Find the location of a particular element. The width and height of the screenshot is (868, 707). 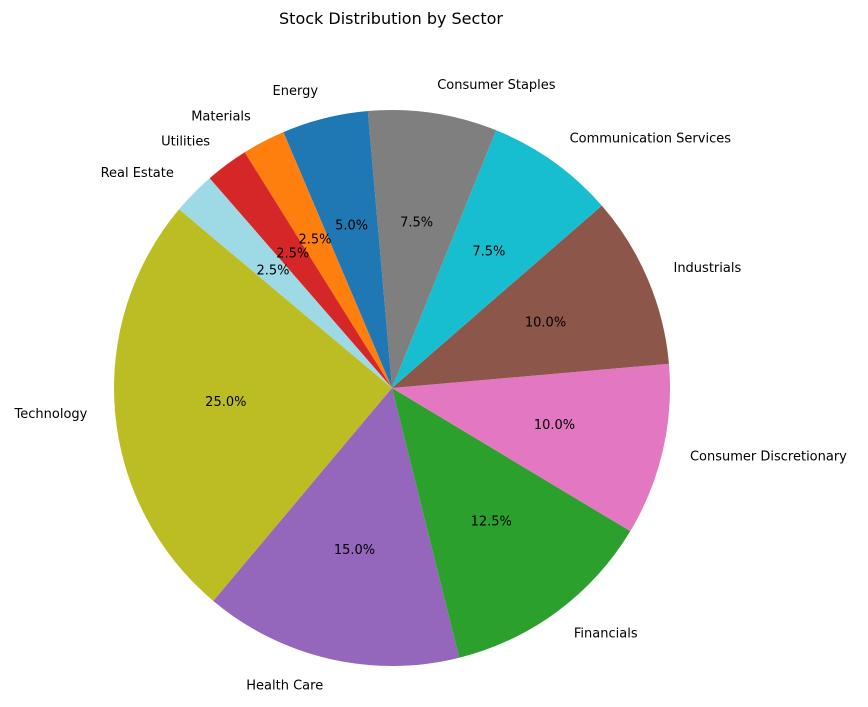

pie-slice-materials is located at coordinates (318, 260).